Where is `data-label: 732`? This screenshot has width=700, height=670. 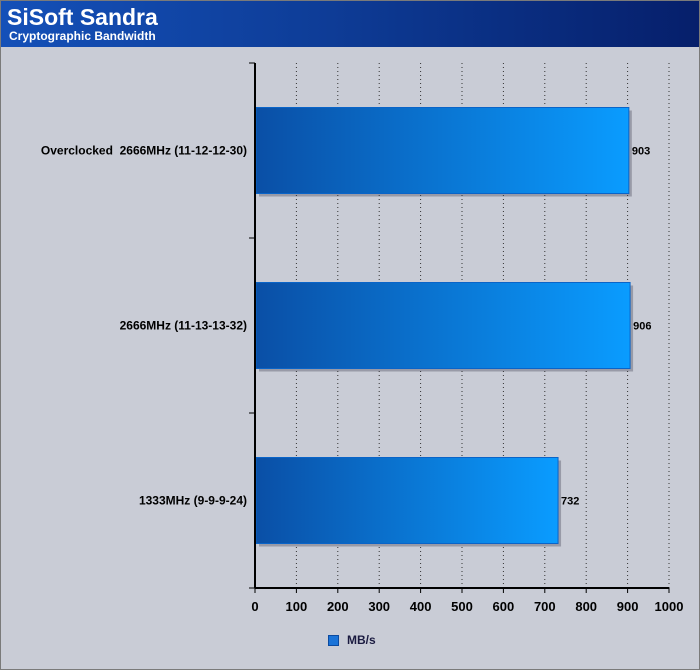
data-label: 732 is located at coordinates (570, 502).